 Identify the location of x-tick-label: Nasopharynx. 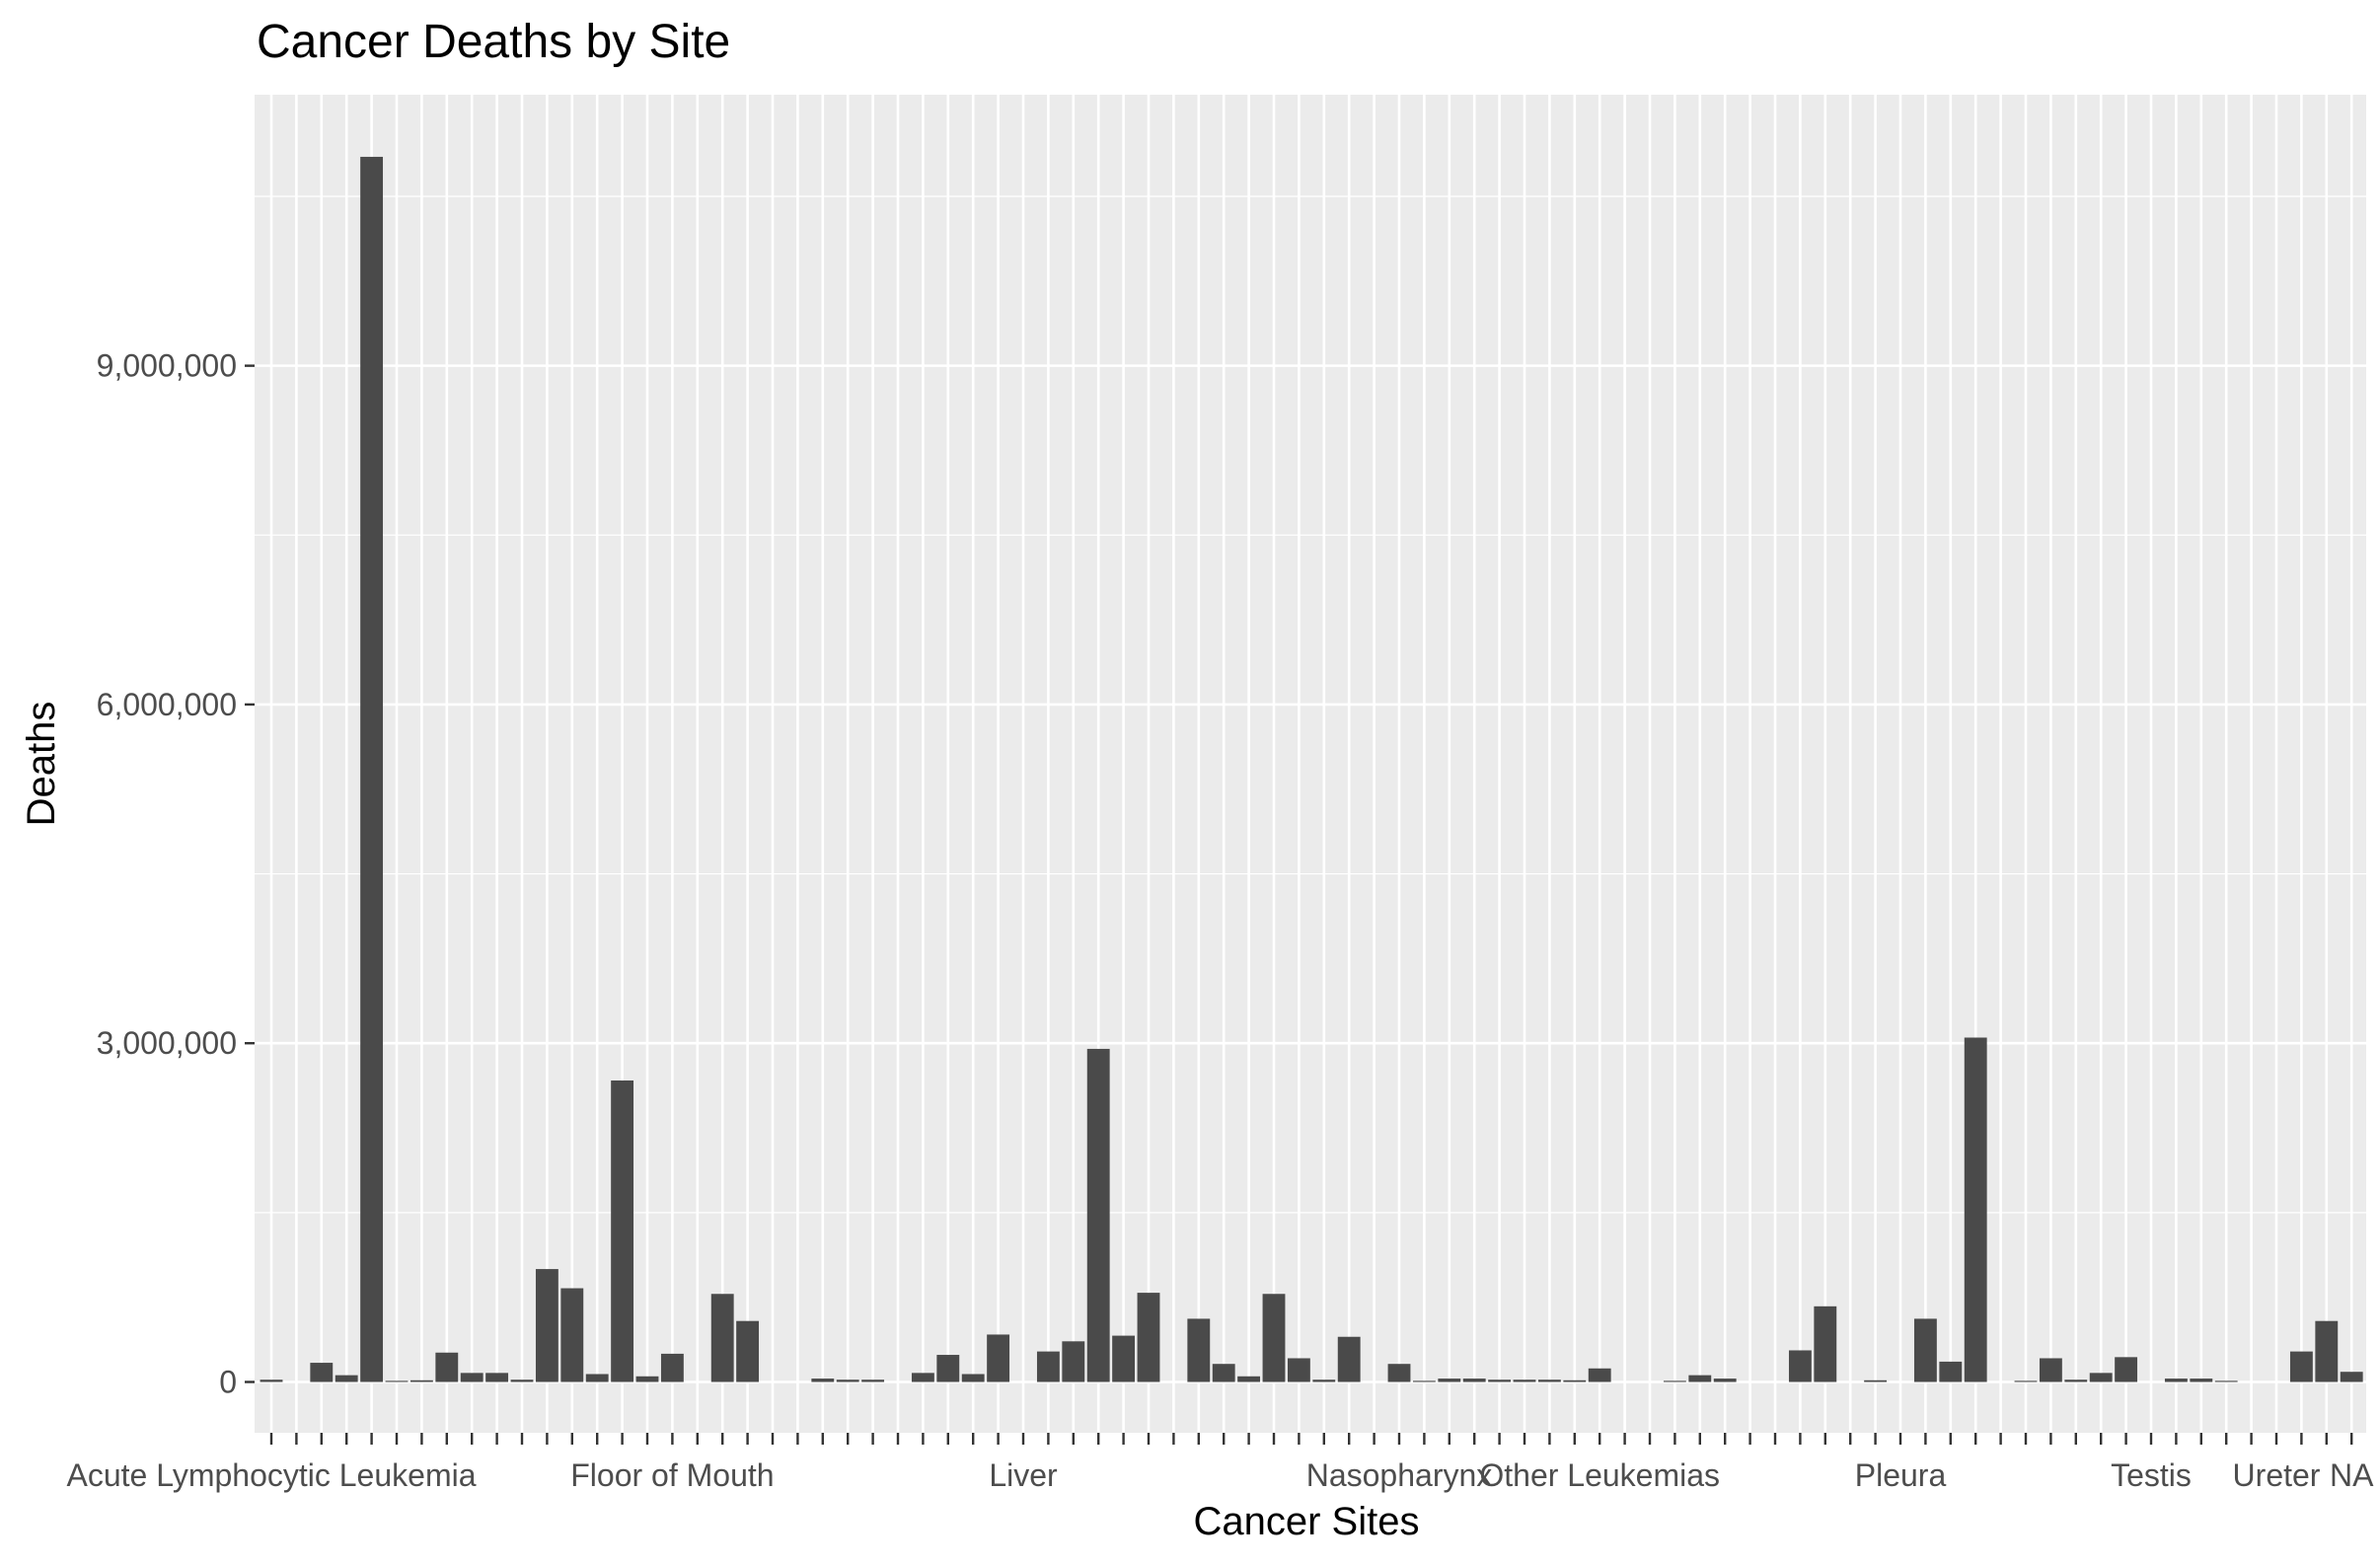
(1399, 1475).